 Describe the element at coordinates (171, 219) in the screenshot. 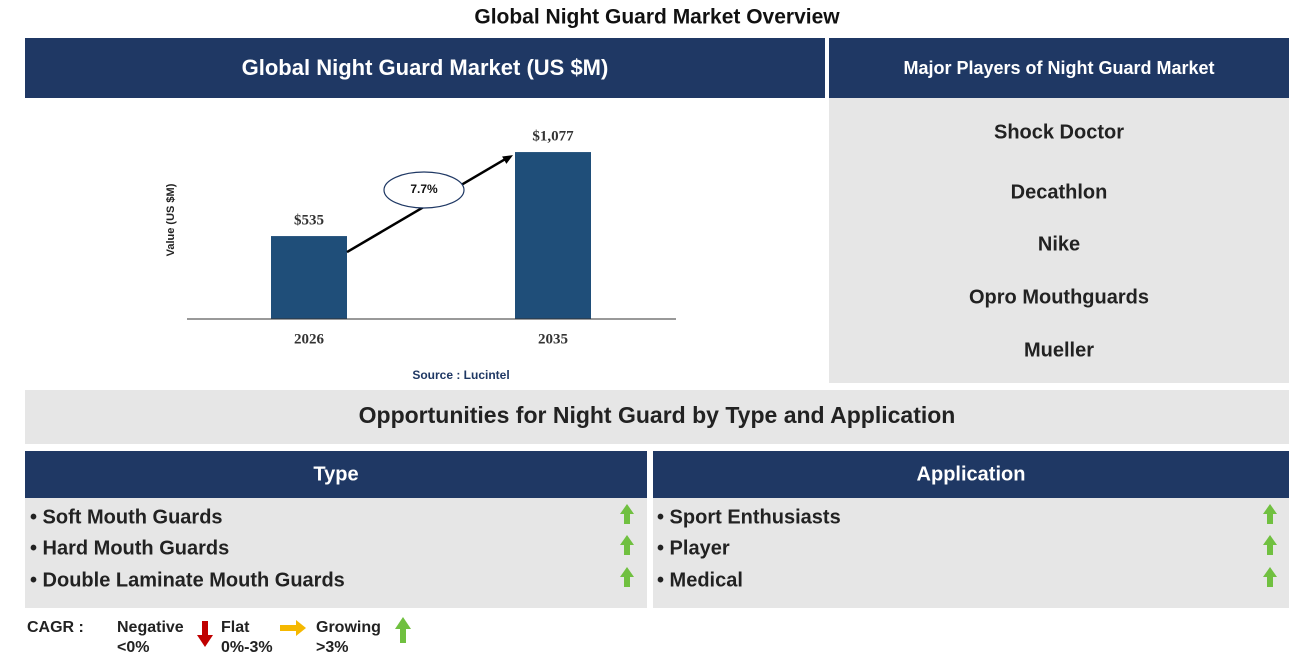

I see `y-axis-label: Value (US $M)` at that location.